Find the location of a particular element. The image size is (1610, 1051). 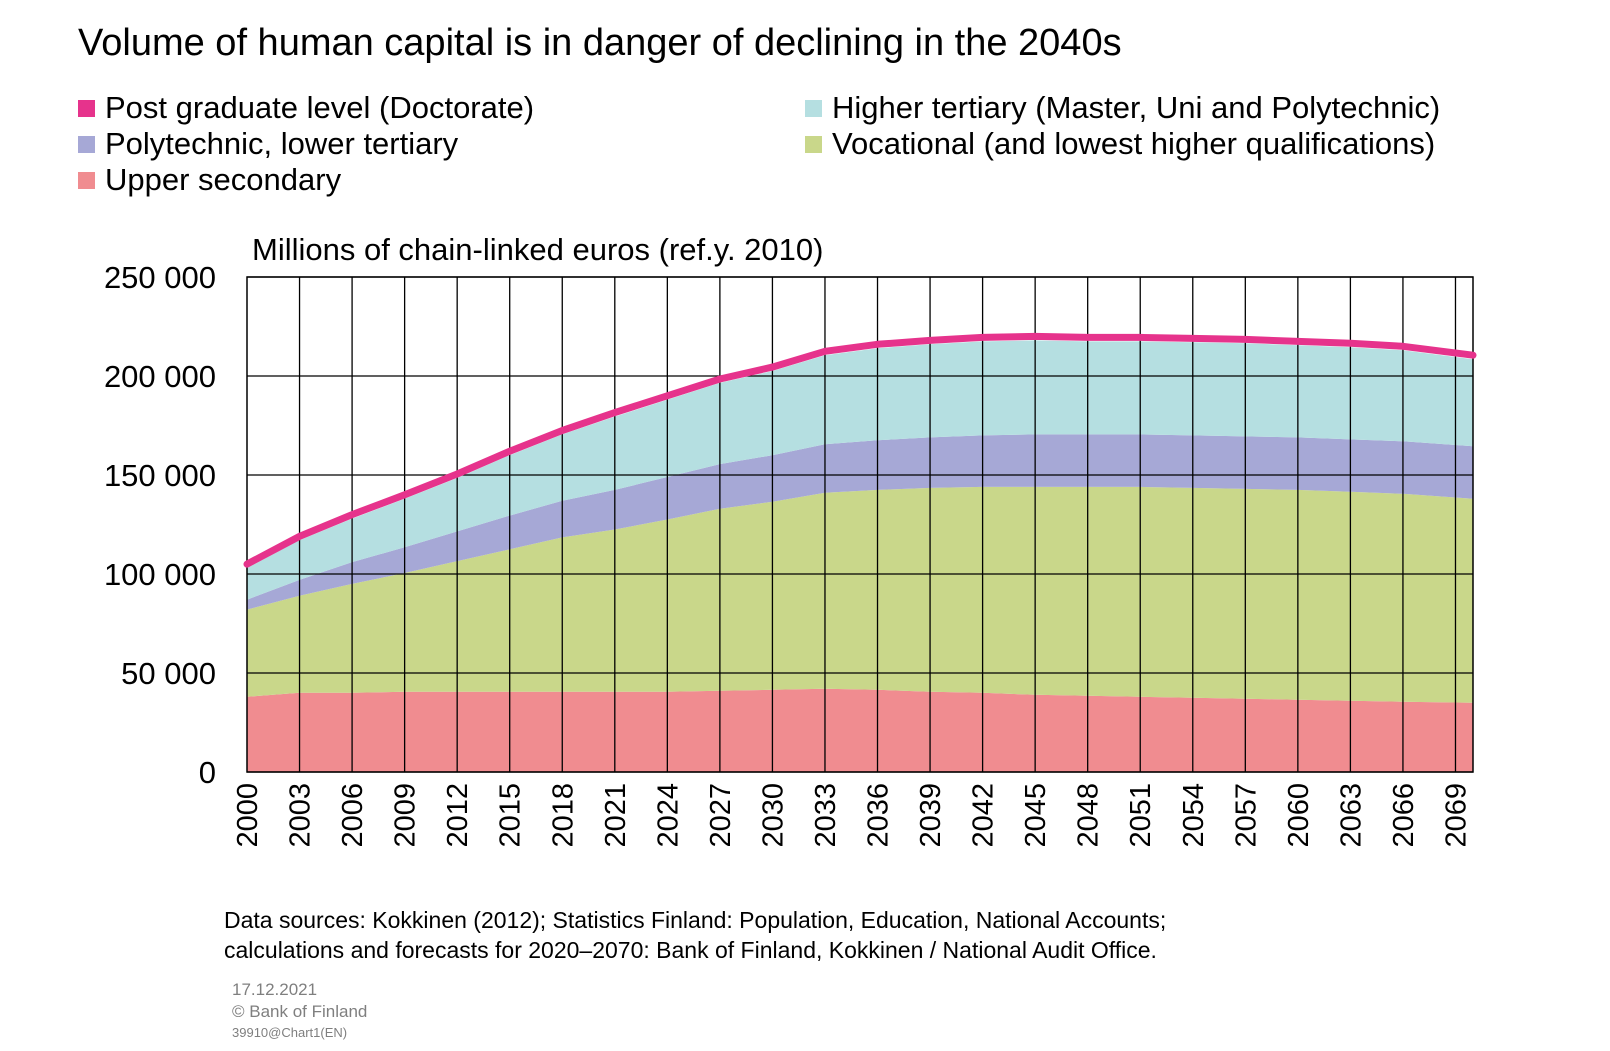

legend-swatch-vocational is located at coordinates (813, 144).